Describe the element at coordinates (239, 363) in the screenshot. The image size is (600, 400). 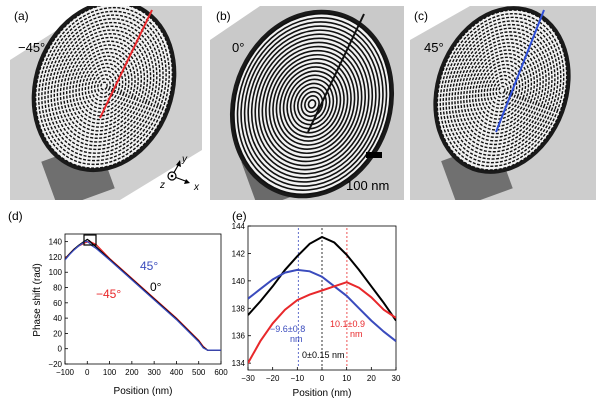
I see `y-tick-label: 134` at that location.